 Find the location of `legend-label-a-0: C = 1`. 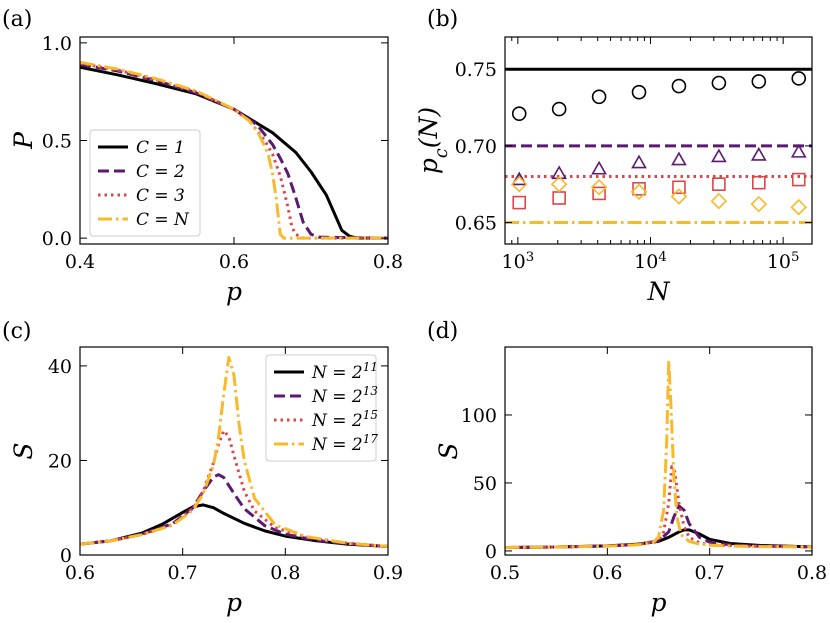

legend-label-a-0: C = 1 is located at coordinates (160, 148).